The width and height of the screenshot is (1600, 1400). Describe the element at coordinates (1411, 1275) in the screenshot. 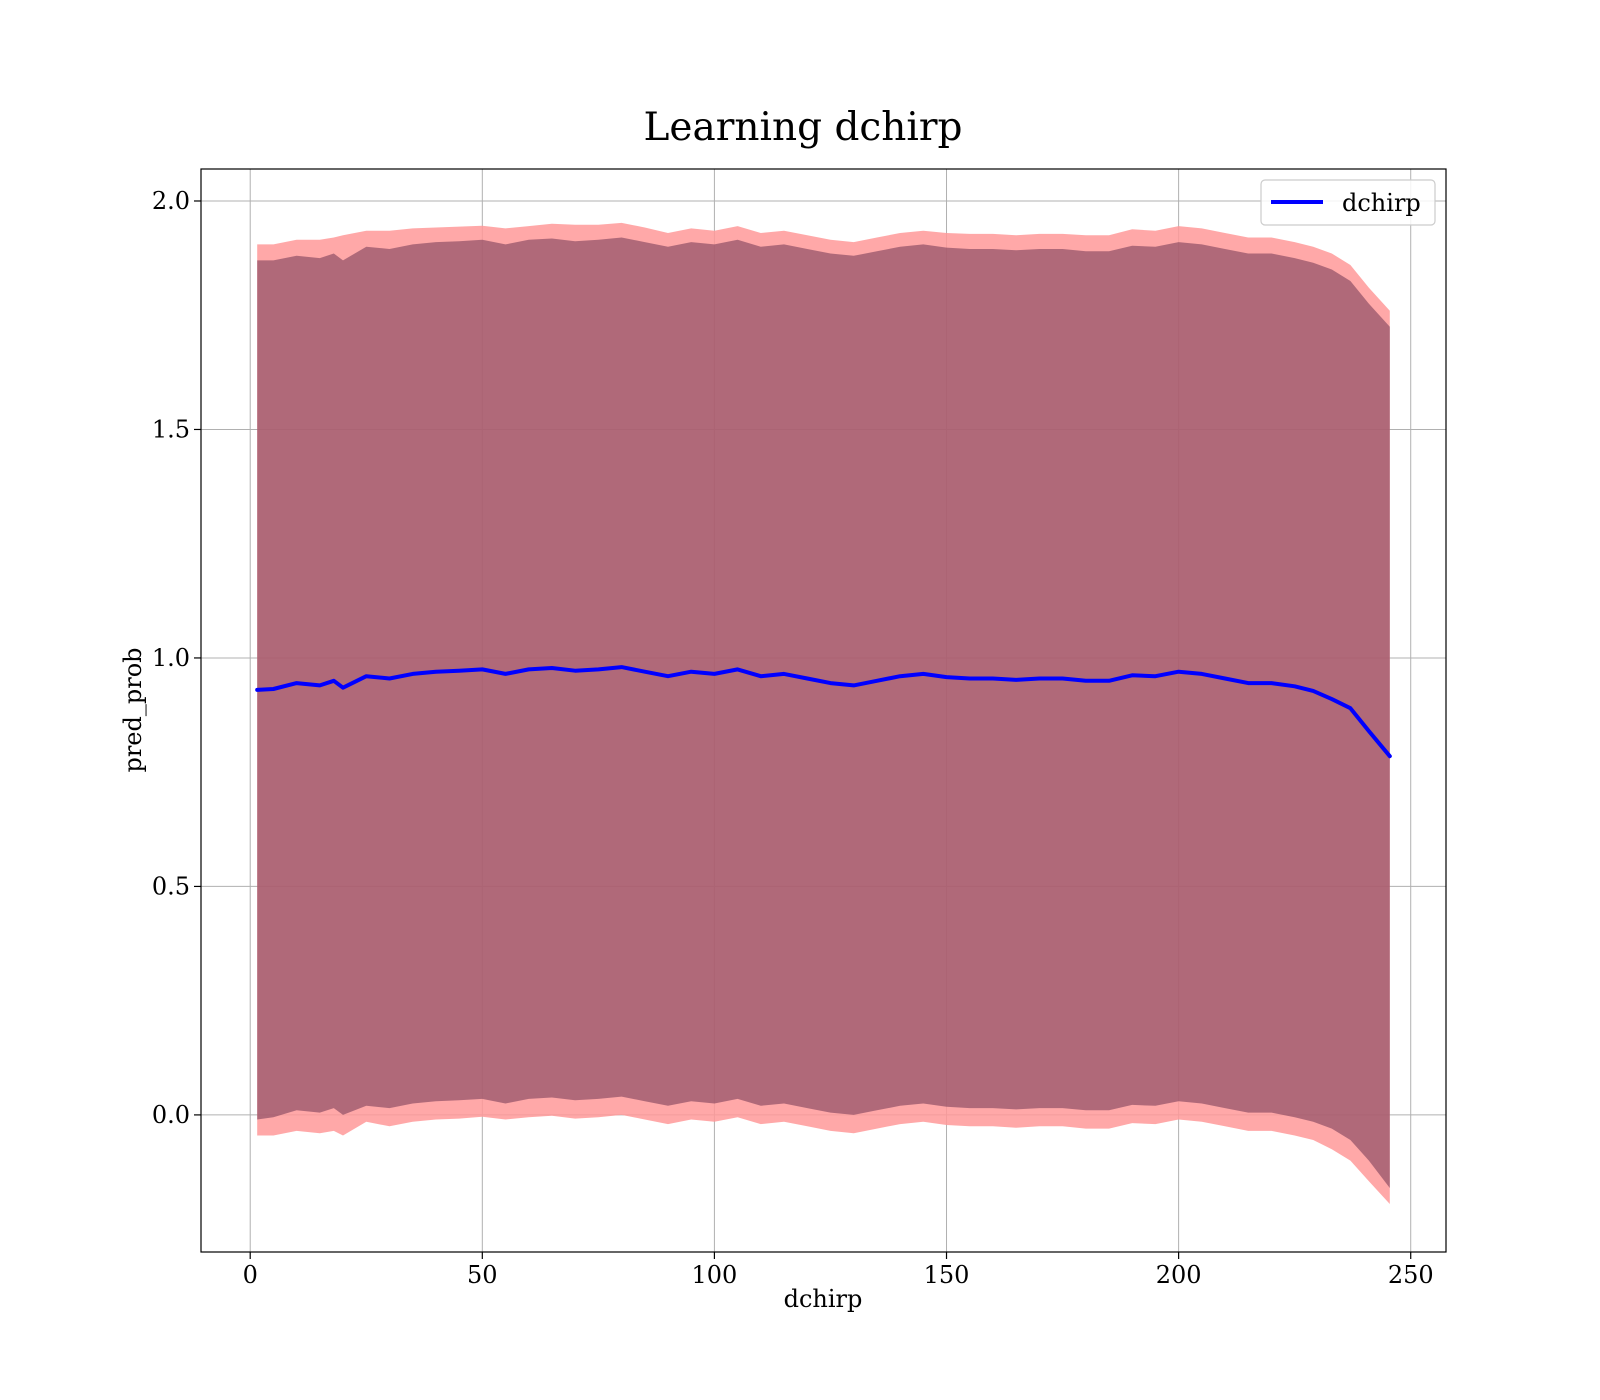

I see `x-tick-label-5: 250` at that location.